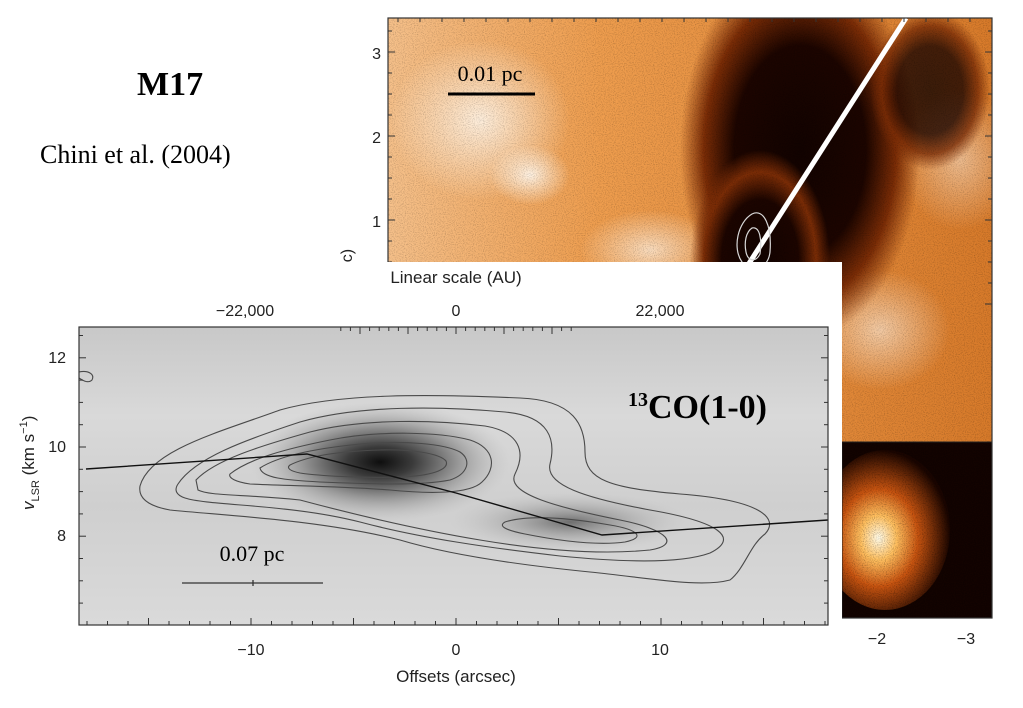 Image resolution: width=1023 pixels, height=708 pixels. I want to click on y-axis-label-close: ), so click(28, 419).